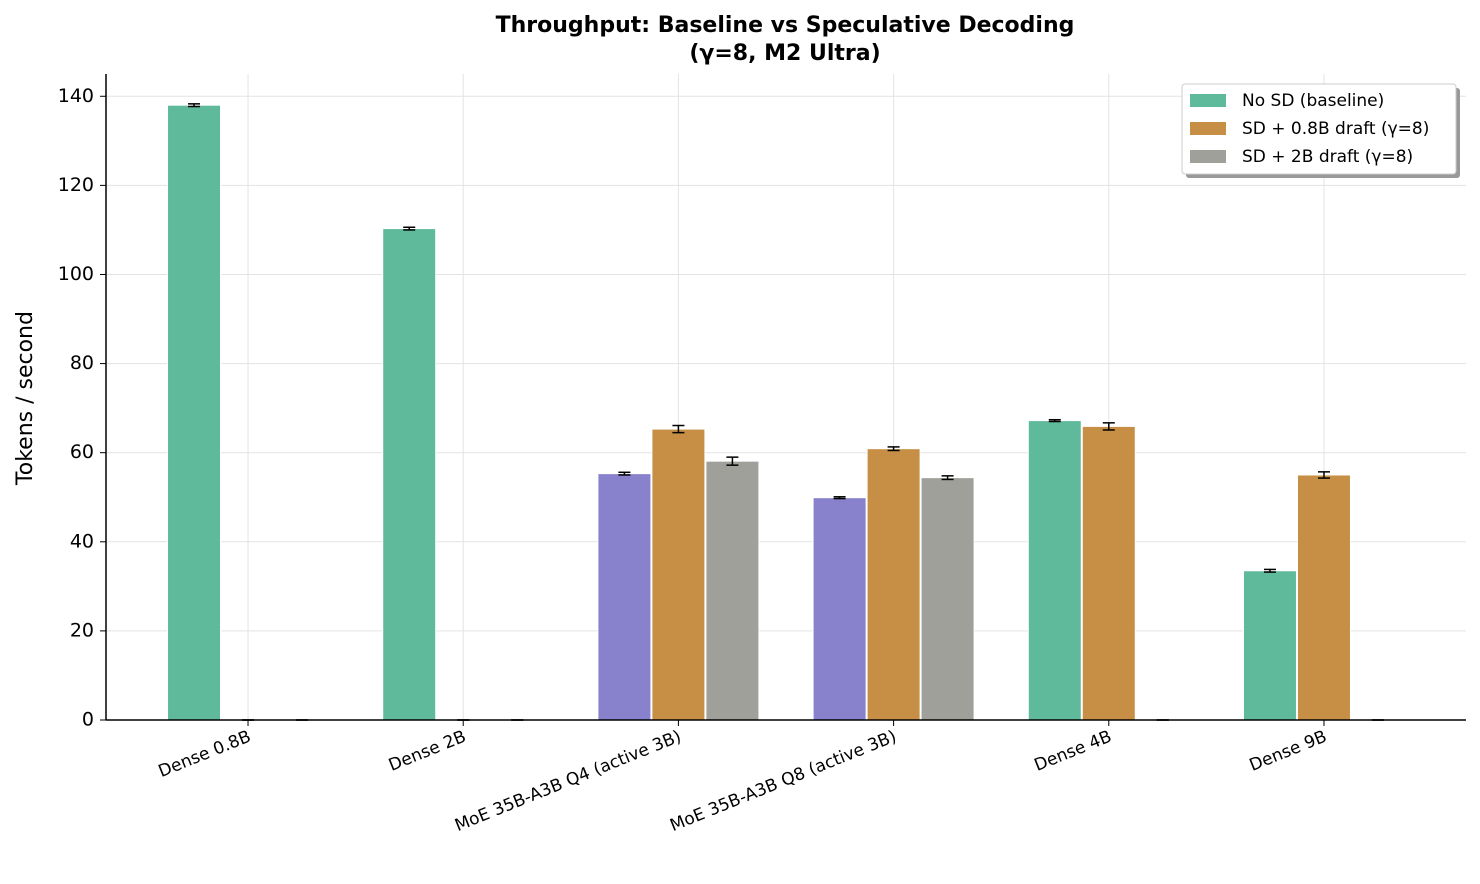 Image resolution: width=1480 pixels, height=884 pixels. I want to click on y-tick-label: 100, so click(76, 274).